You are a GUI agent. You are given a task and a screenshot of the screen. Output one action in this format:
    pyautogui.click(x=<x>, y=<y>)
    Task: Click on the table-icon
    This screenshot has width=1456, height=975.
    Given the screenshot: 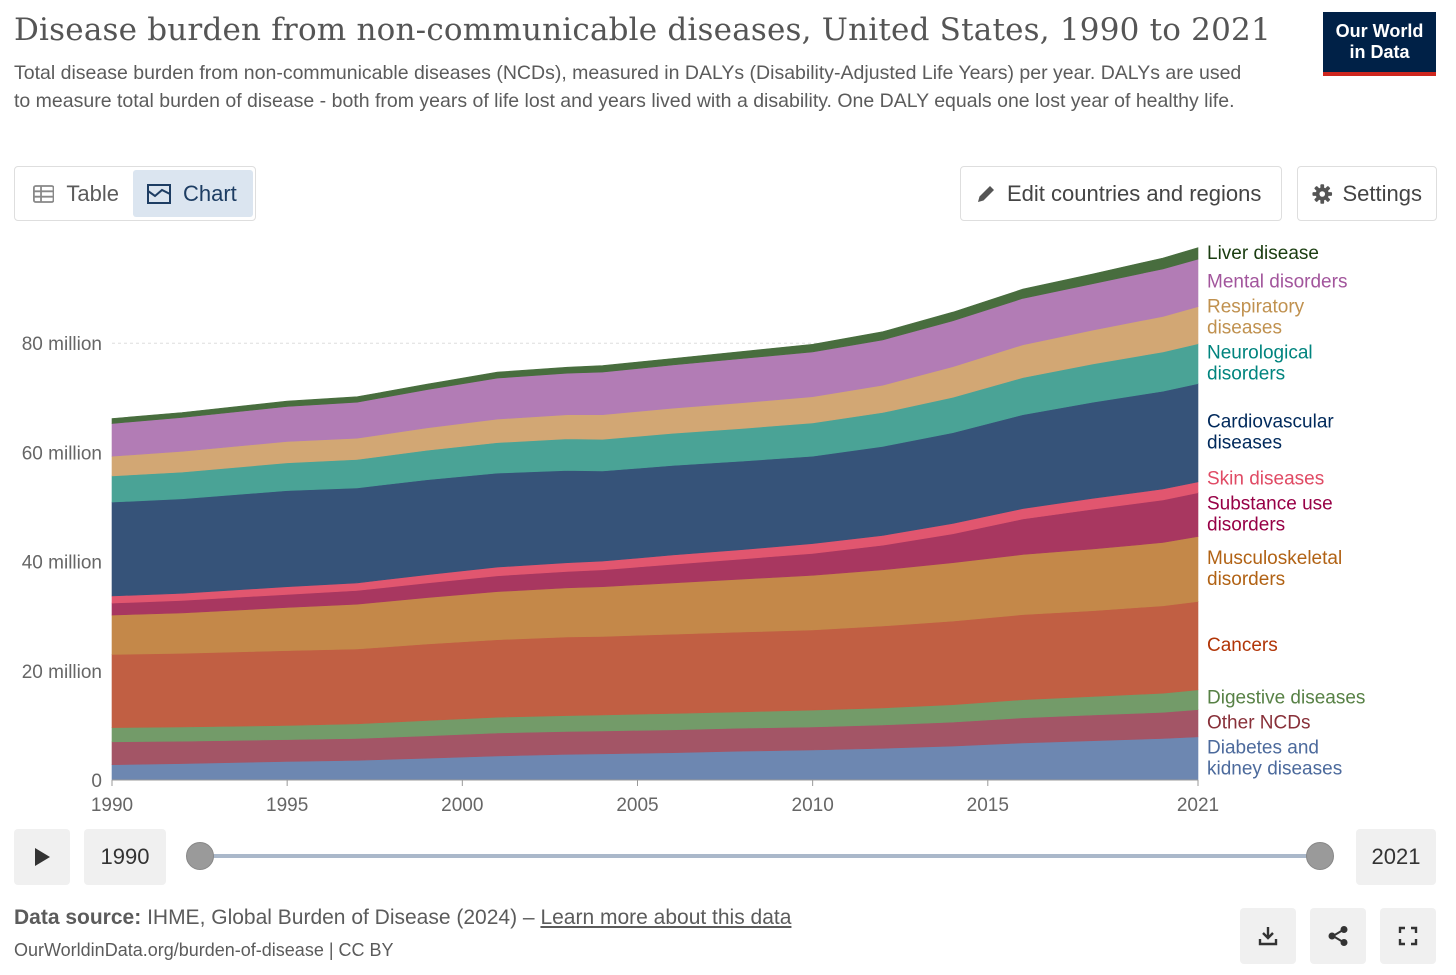 What is the action you would take?
    pyautogui.click(x=44, y=193)
    